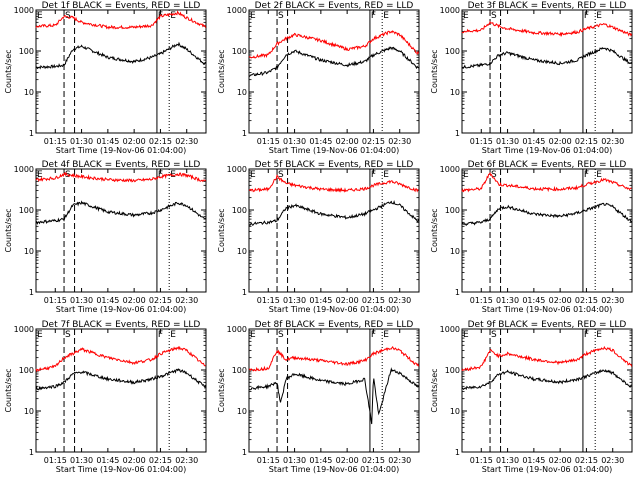 Image resolution: width=640 pixels, height=480 pixels. Describe the element at coordinates (121, 165) in the screenshot. I see `chart-title: Det 4f BLACK = Events, RED = LLD` at that location.